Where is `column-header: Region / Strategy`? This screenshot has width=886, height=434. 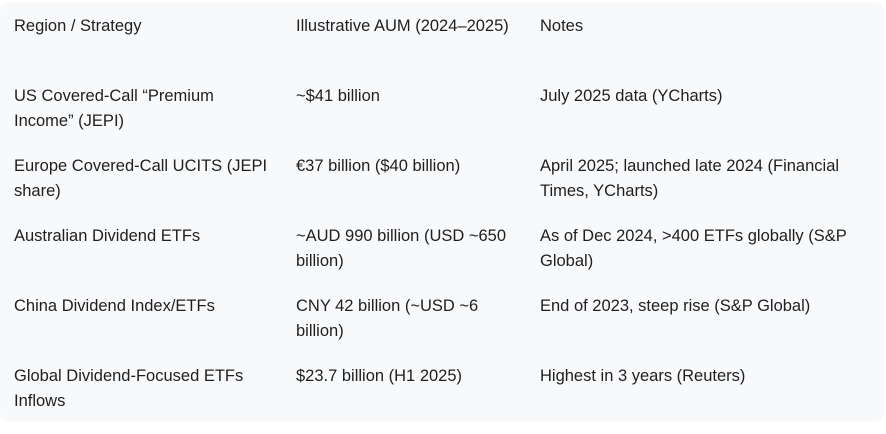 column-header: Region / Strategy is located at coordinates (78, 26).